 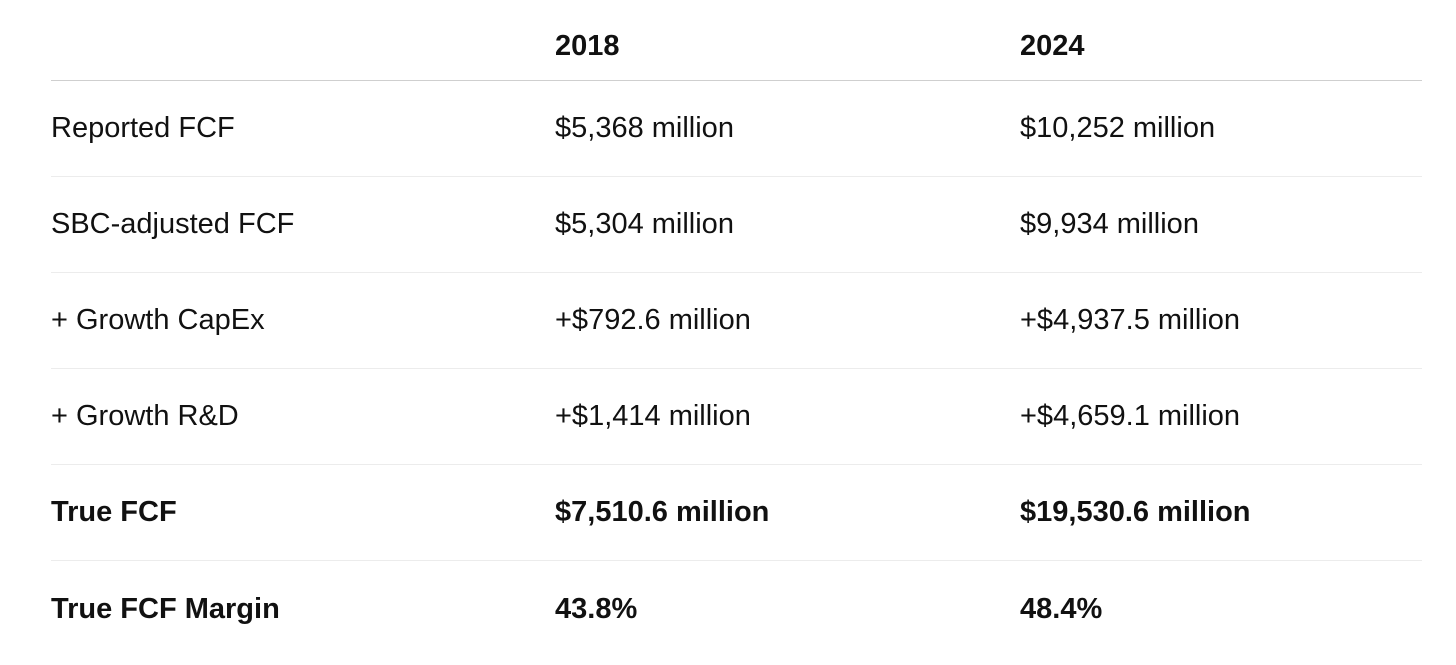 What do you see at coordinates (662, 512) in the screenshot?
I see `value-2018: $7,510.6 million` at bounding box center [662, 512].